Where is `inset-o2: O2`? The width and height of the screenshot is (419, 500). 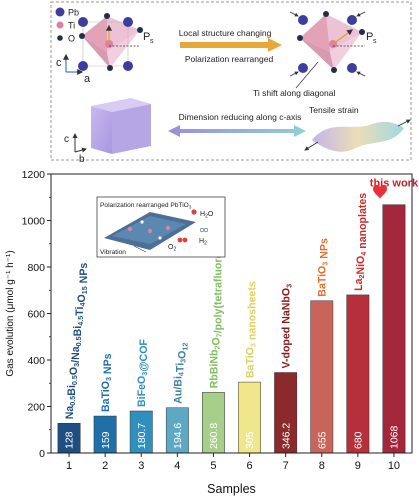 inset-o2: O2 is located at coordinates (172, 248).